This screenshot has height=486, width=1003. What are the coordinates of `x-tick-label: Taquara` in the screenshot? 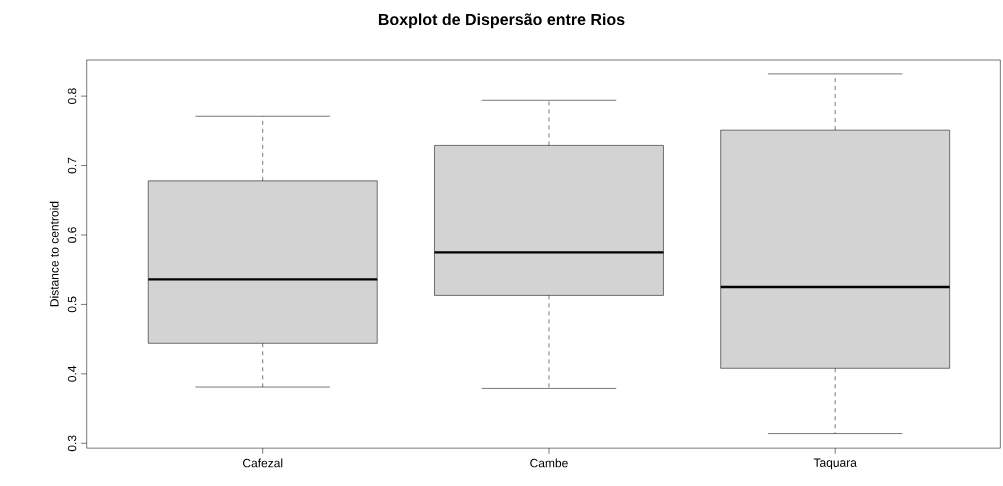 It's located at (835, 464).